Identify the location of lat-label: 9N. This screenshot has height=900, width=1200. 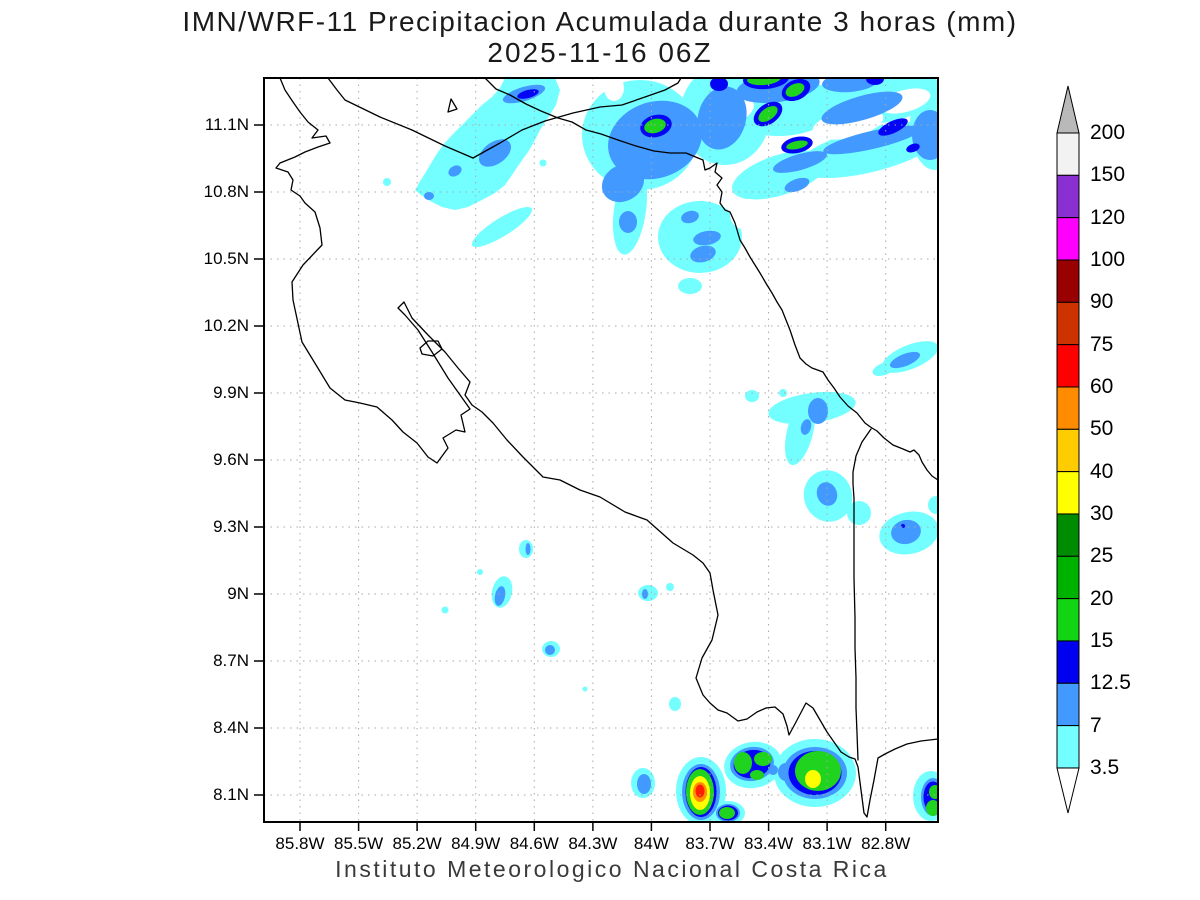
(238, 593).